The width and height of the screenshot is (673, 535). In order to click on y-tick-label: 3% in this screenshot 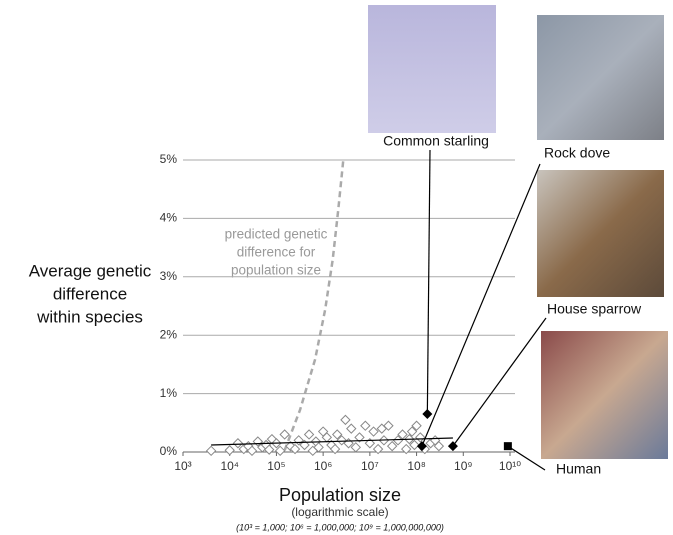, I will do `click(169, 276)`.